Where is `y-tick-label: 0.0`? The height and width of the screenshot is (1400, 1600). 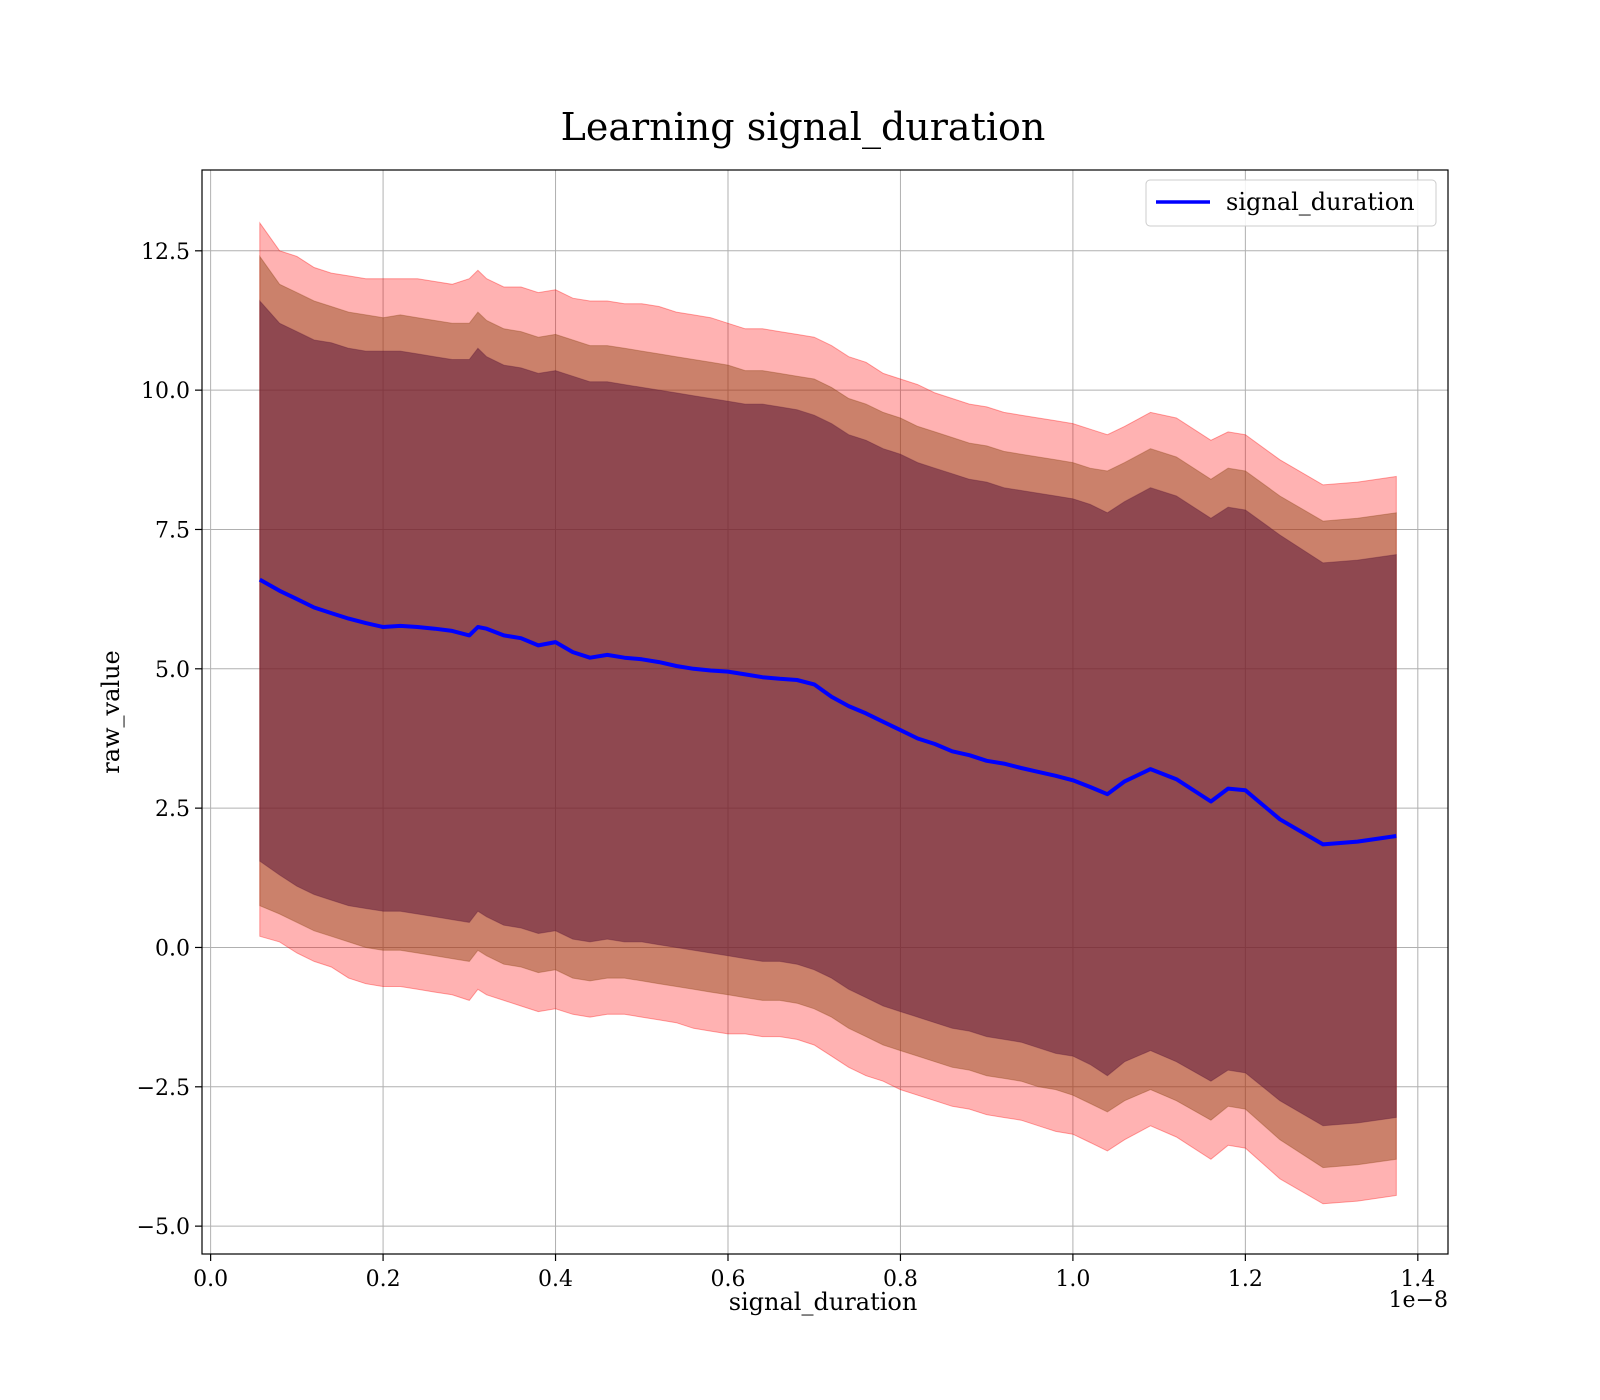 y-tick-label: 0.0 is located at coordinates (172, 948).